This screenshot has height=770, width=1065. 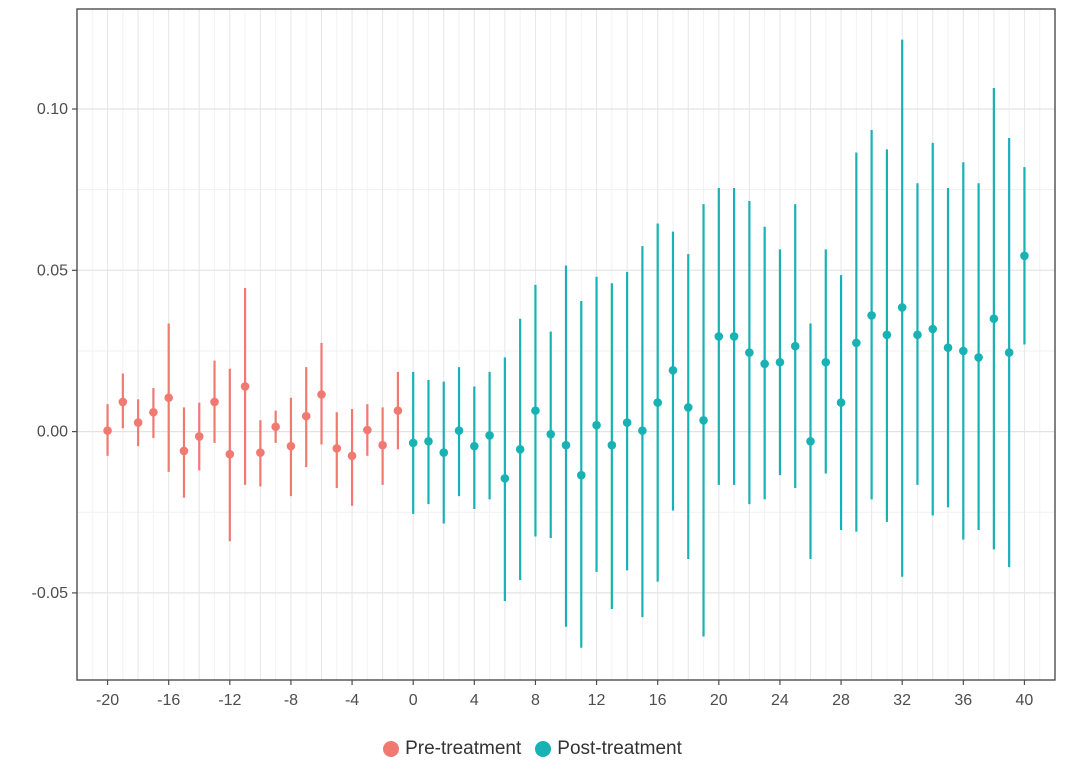 What do you see at coordinates (52, 432) in the screenshot?
I see `y-tick-label: 0.00` at bounding box center [52, 432].